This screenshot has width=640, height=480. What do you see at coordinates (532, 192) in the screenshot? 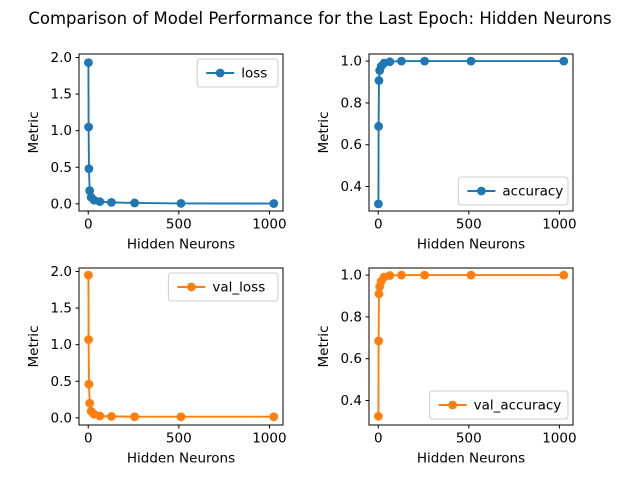
I see `legend-label: accuracy` at bounding box center [532, 192].